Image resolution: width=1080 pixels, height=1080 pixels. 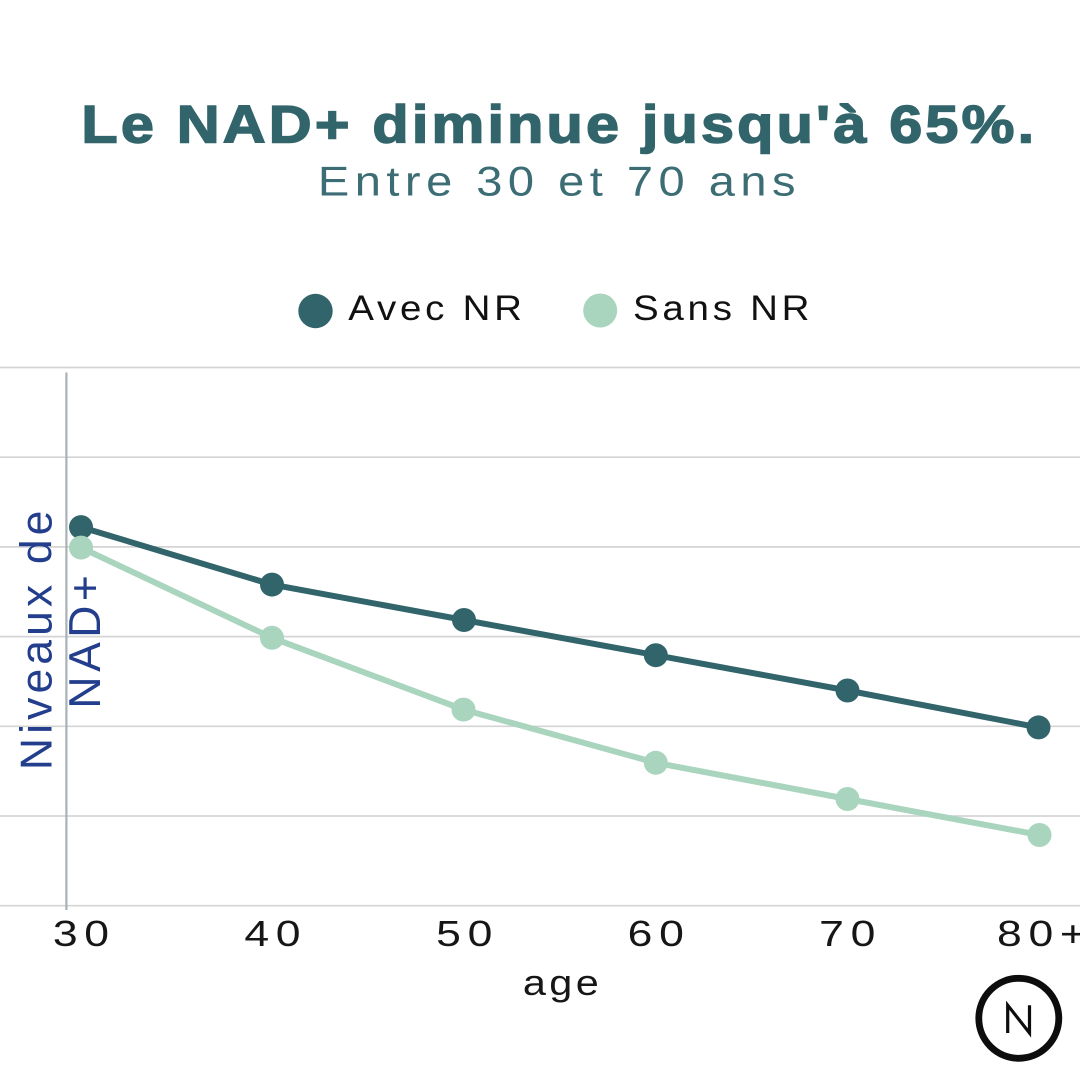 What do you see at coordinates (559, 123) in the screenshot?
I see `svg-text: Le NAD+ diminue jusqu'à 65%.` at bounding box center [559, 123].